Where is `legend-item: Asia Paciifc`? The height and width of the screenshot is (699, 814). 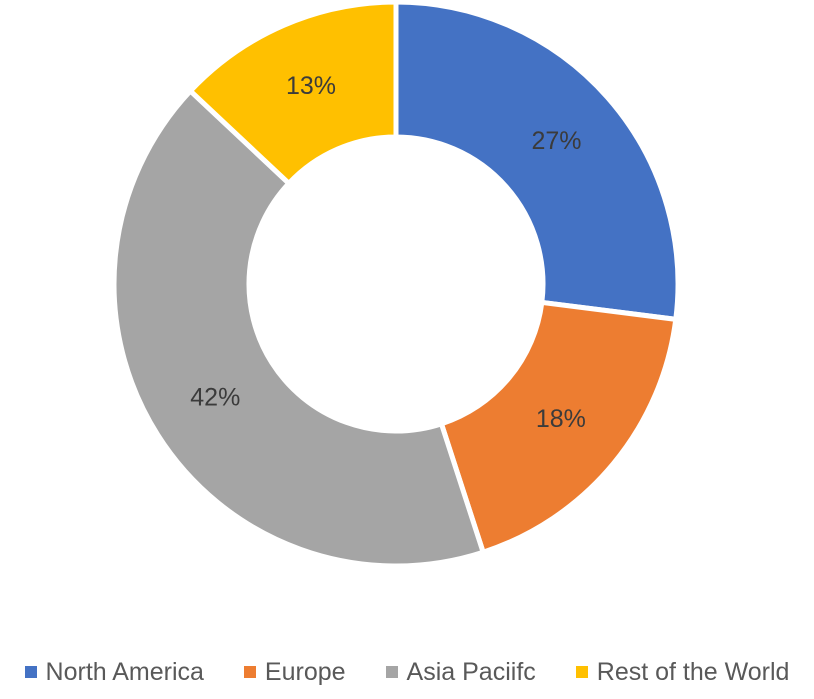 legend-item: Asia Paciifc is located at coordinates (460, 671).